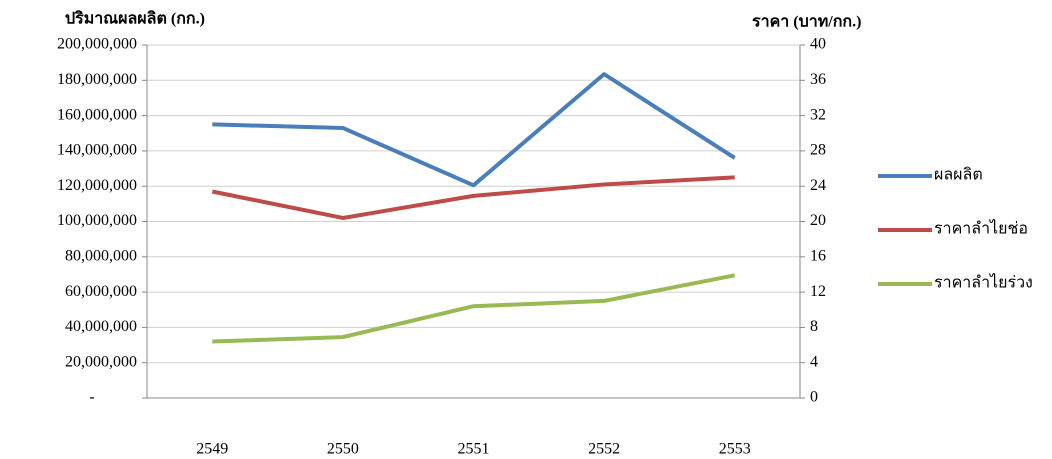 This screenshot has width=1052, height=459. What do you see at coordinates (735, 449) in the screenshot?
I see `x-tick-label: 2553` at bounding box center [735, 449].